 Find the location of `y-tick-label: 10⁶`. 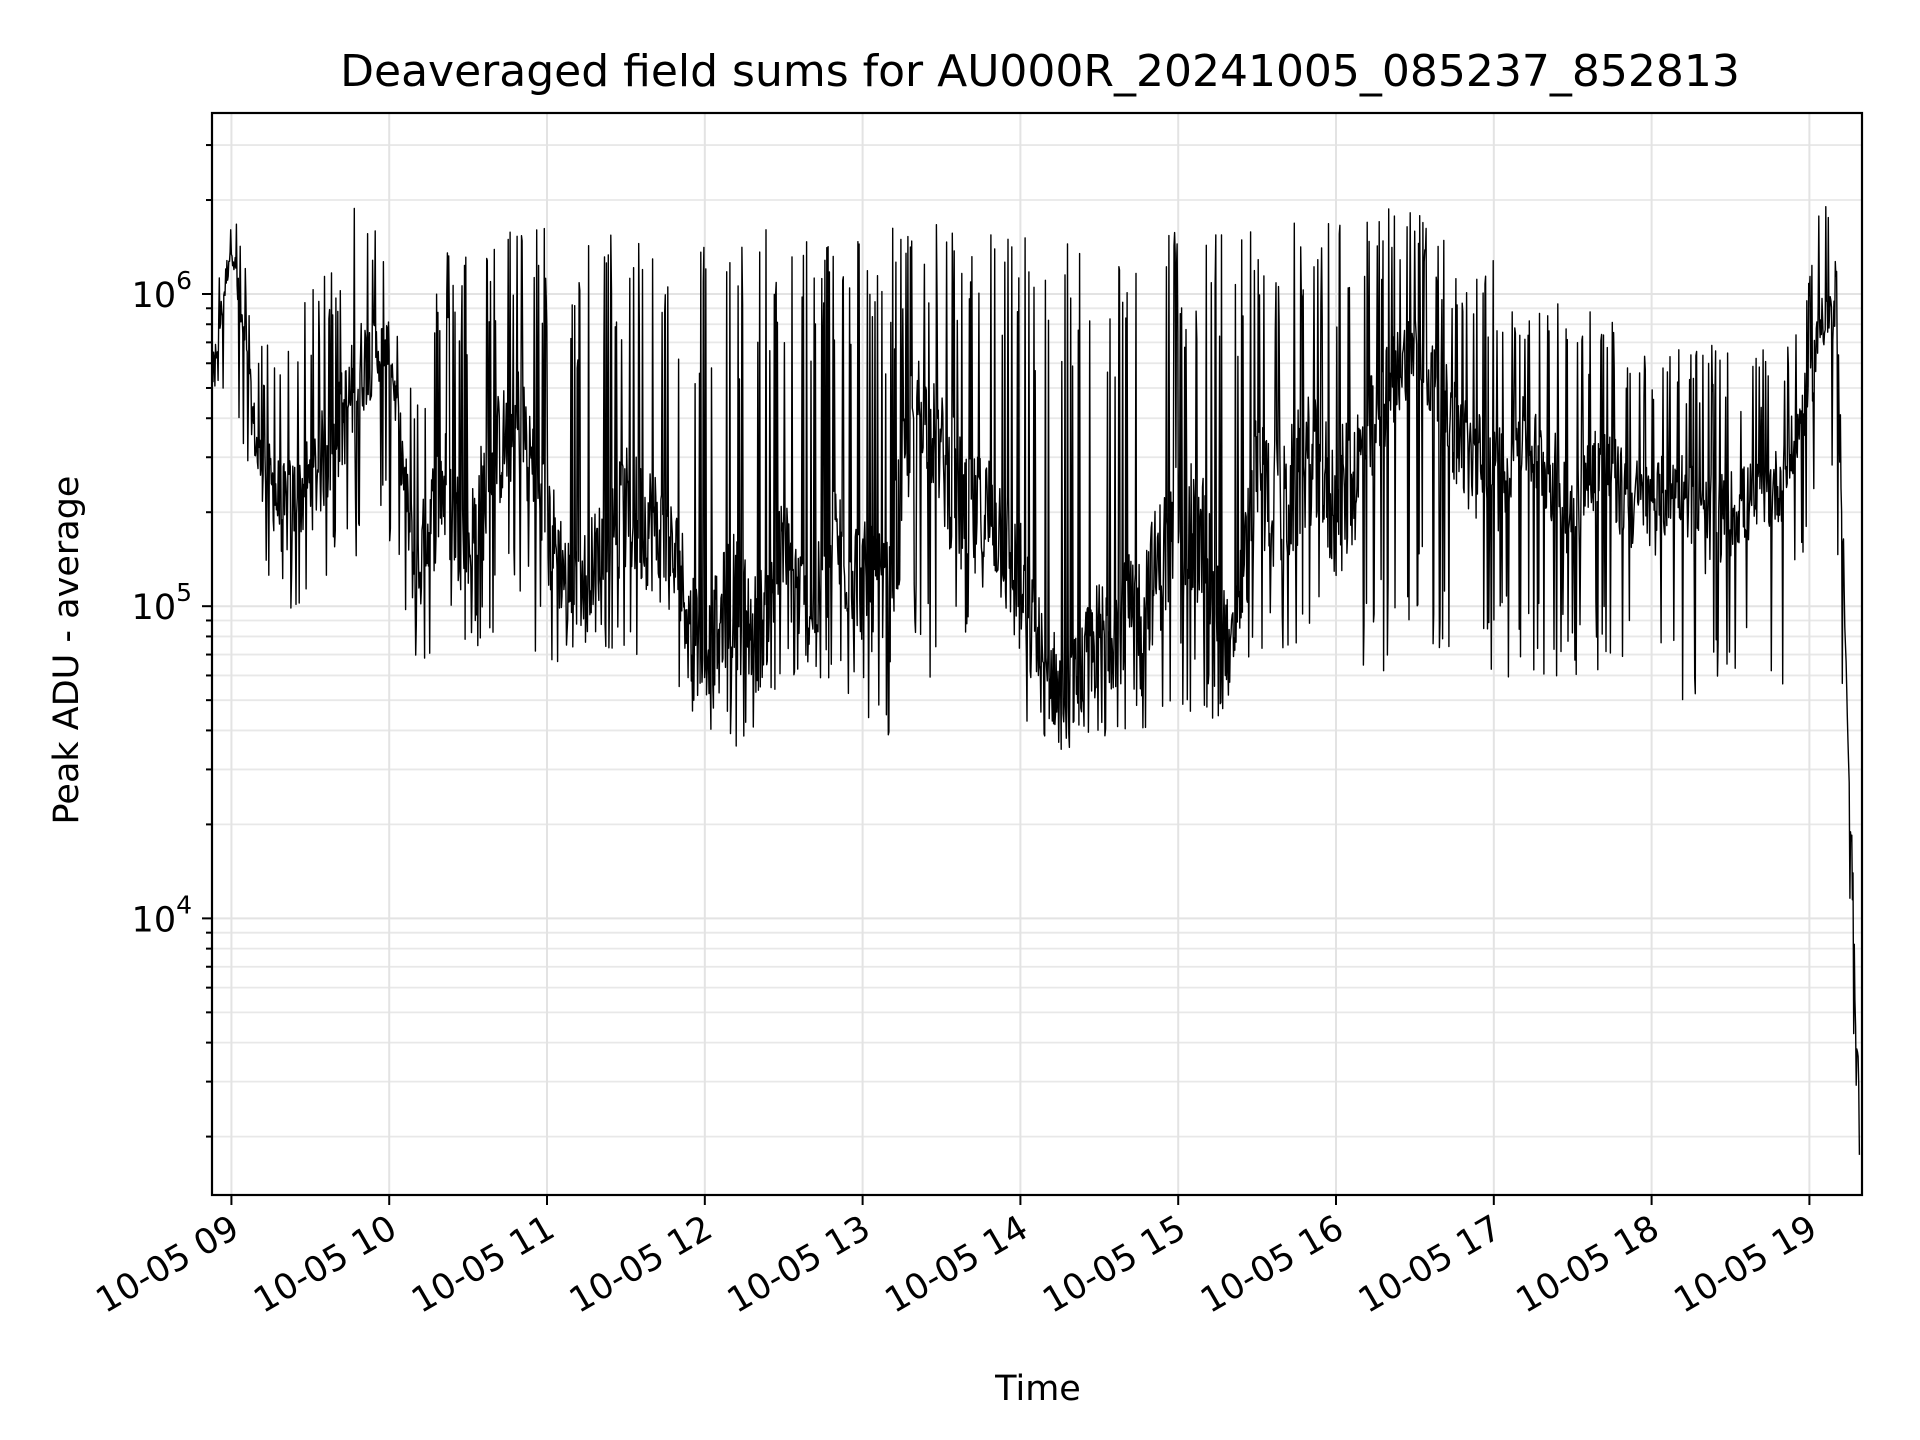

y-tick-label: 10⁶ is located at coordinates (162, 291).